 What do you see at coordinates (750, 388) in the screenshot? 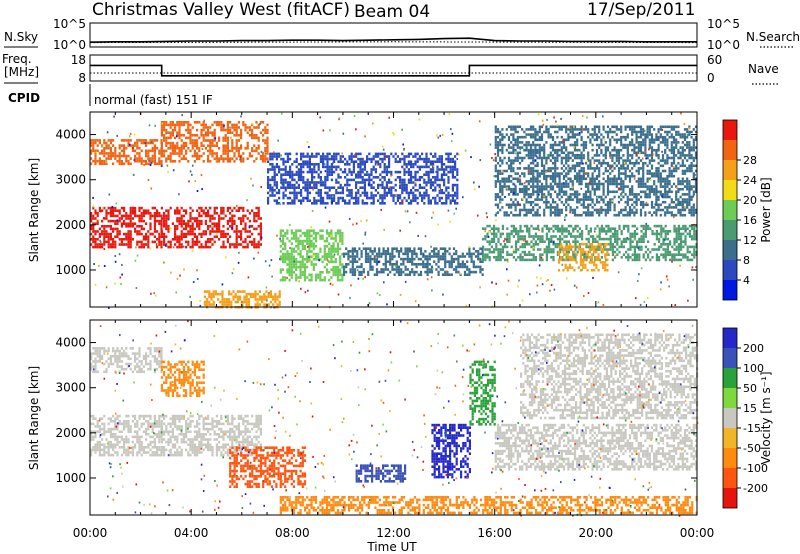
I see `velocity-colorbar-label-value: 50` at bounding box center [750, 388].